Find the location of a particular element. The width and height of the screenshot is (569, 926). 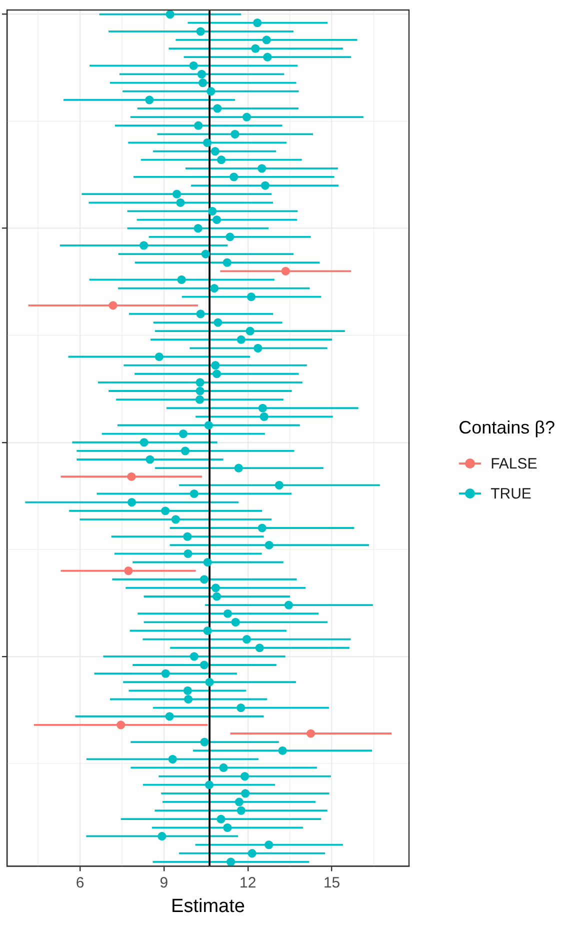

x-tick-label: 6 is located at coordinates (80, 883).